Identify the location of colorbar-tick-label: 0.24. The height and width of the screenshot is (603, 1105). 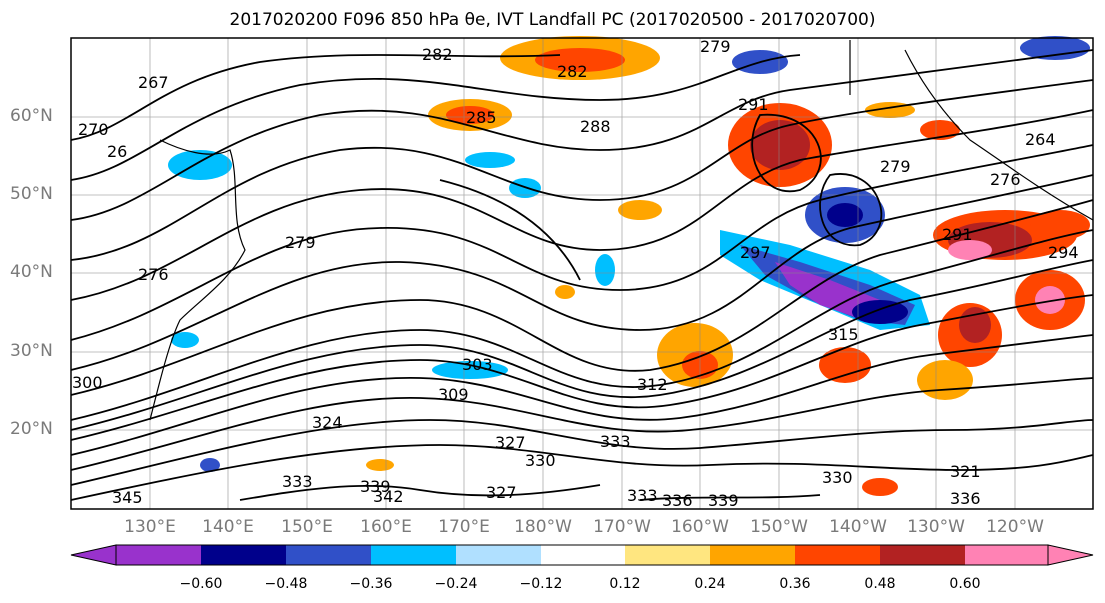
(710, 584).